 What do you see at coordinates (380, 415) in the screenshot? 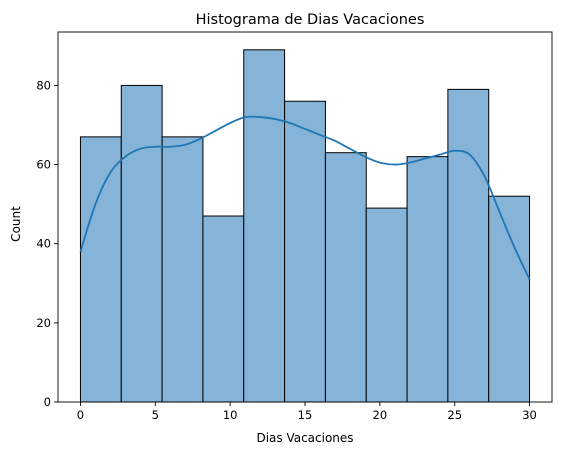
I see `x-tick-label: 20` at bounding box center [380, 415].